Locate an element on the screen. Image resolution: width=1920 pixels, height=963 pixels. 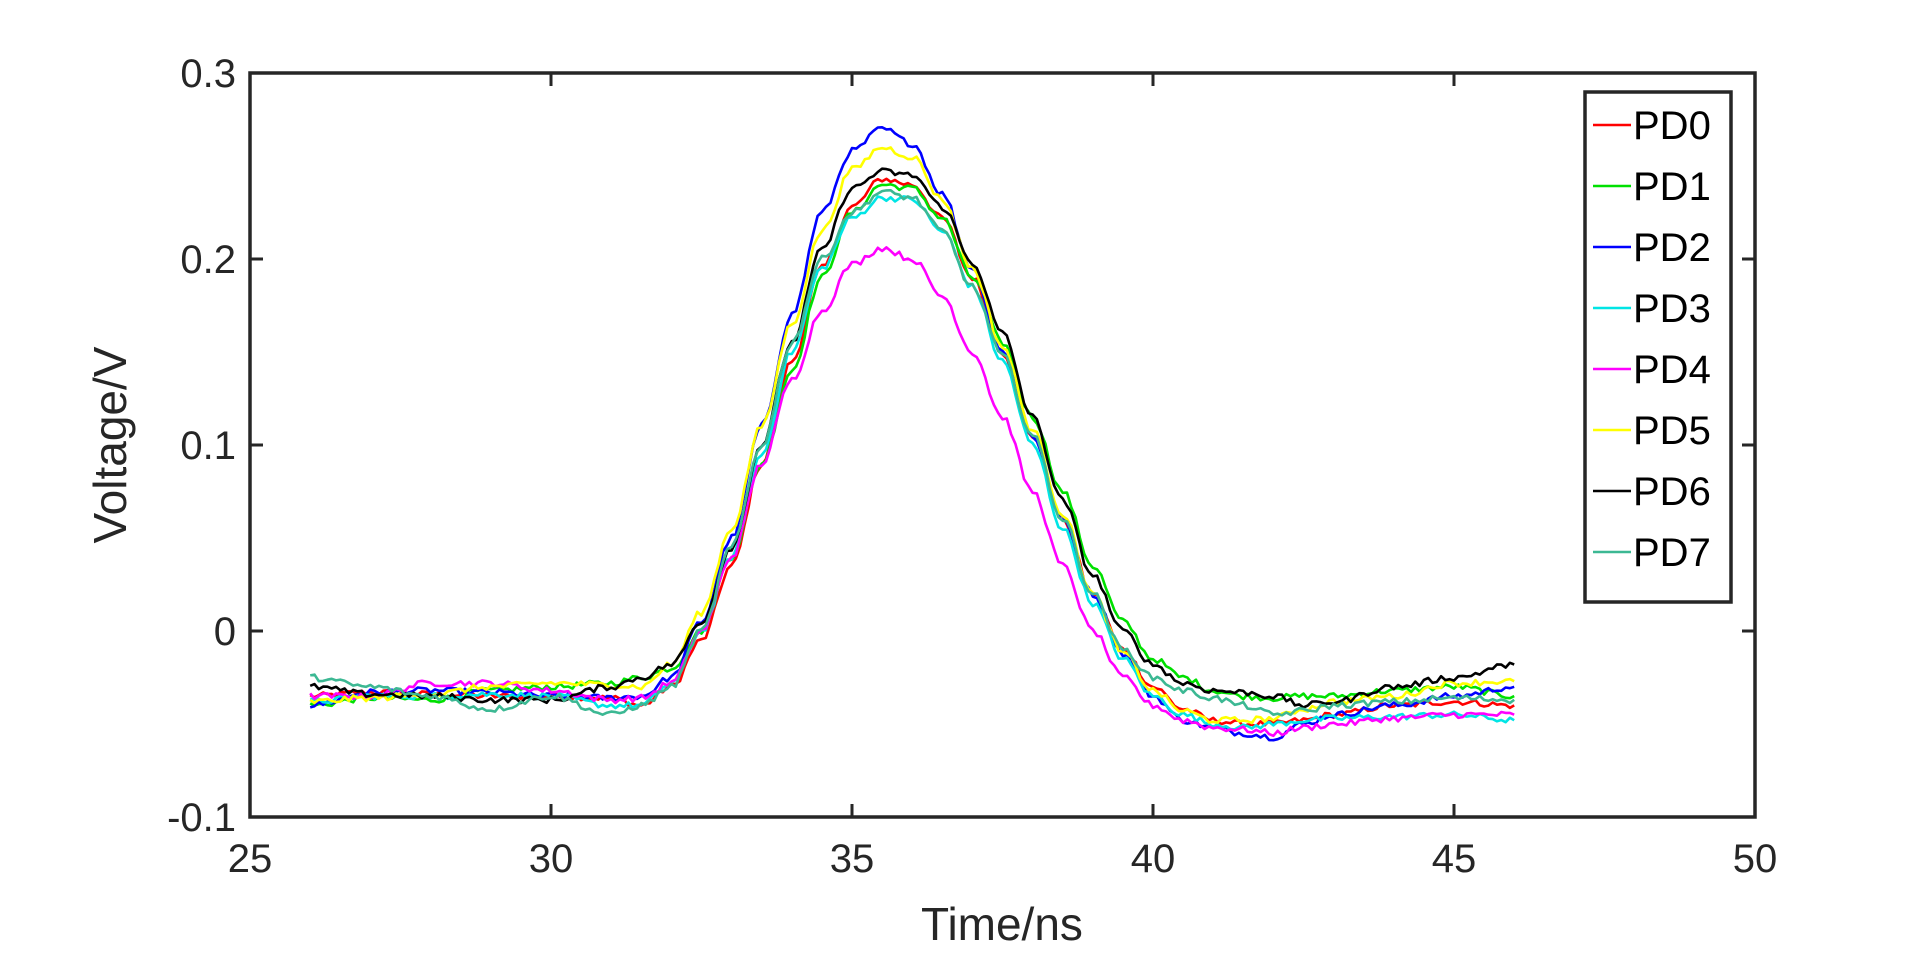
y-tick-label: 0 is located at coordinates (225, 632).